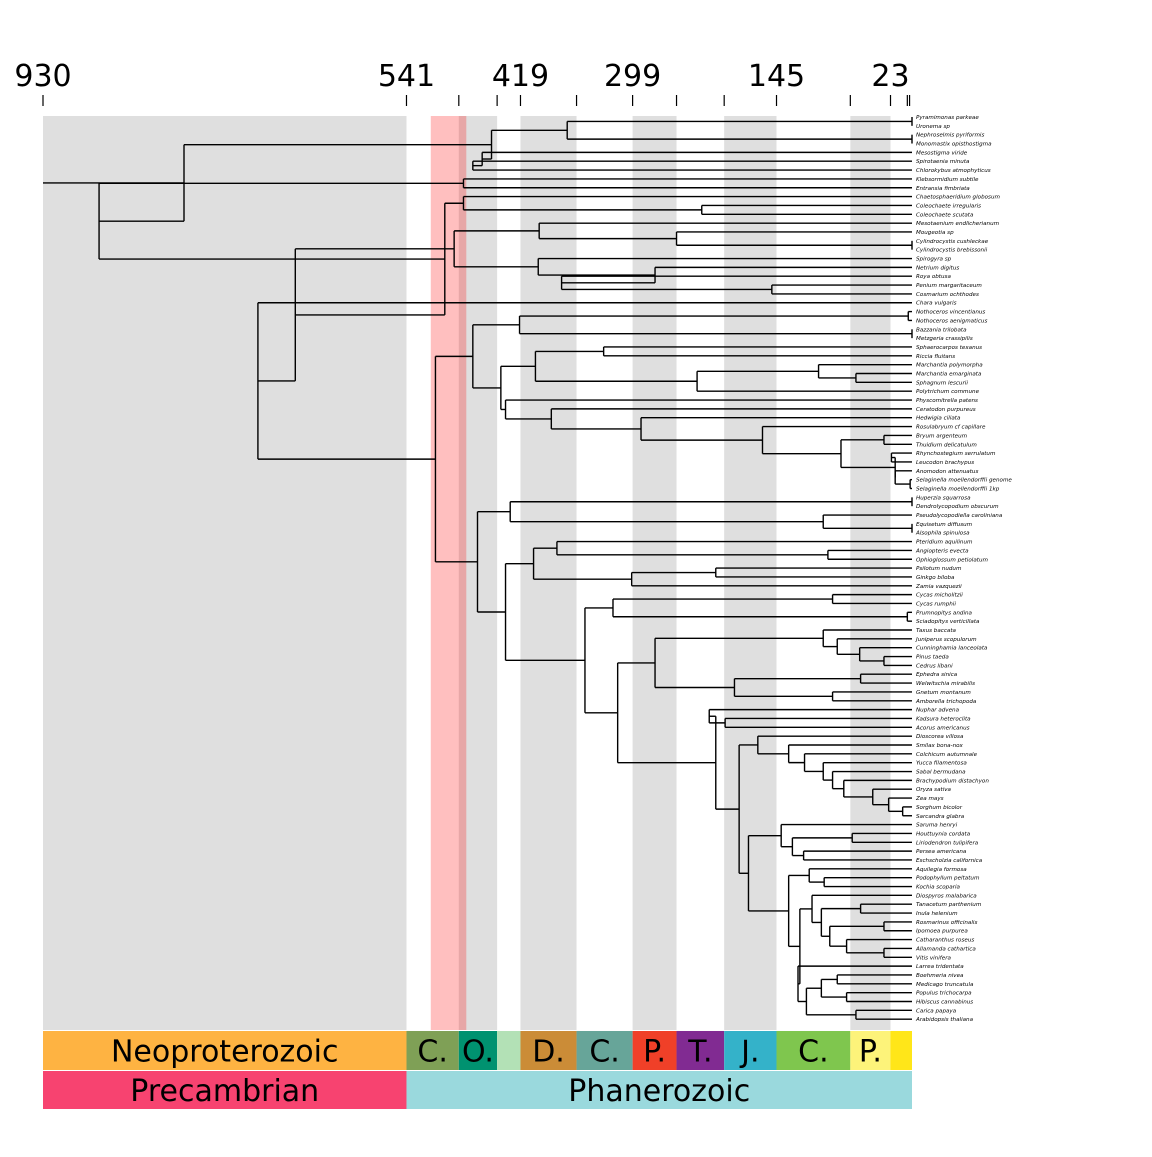  Describe the element at coordinates (942, 932) in the screenshot. I see `tip-label: Ipomoea purpurea` at that location.